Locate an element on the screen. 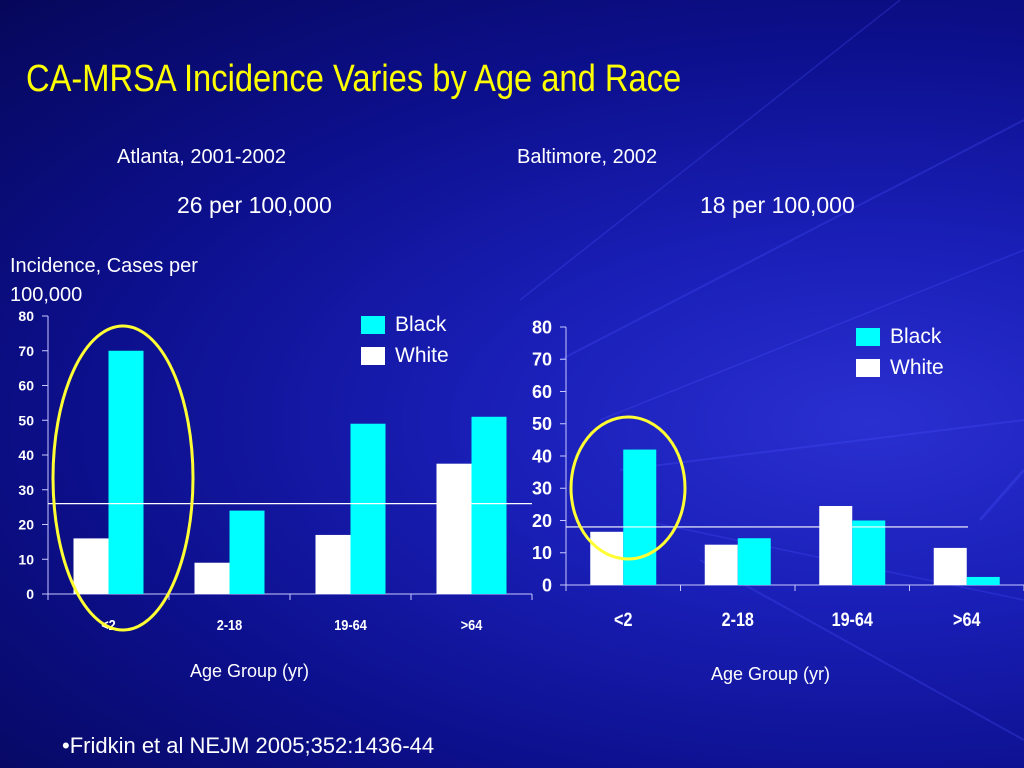  baltimore-legend: Black White is located at coordinates (900, 352).